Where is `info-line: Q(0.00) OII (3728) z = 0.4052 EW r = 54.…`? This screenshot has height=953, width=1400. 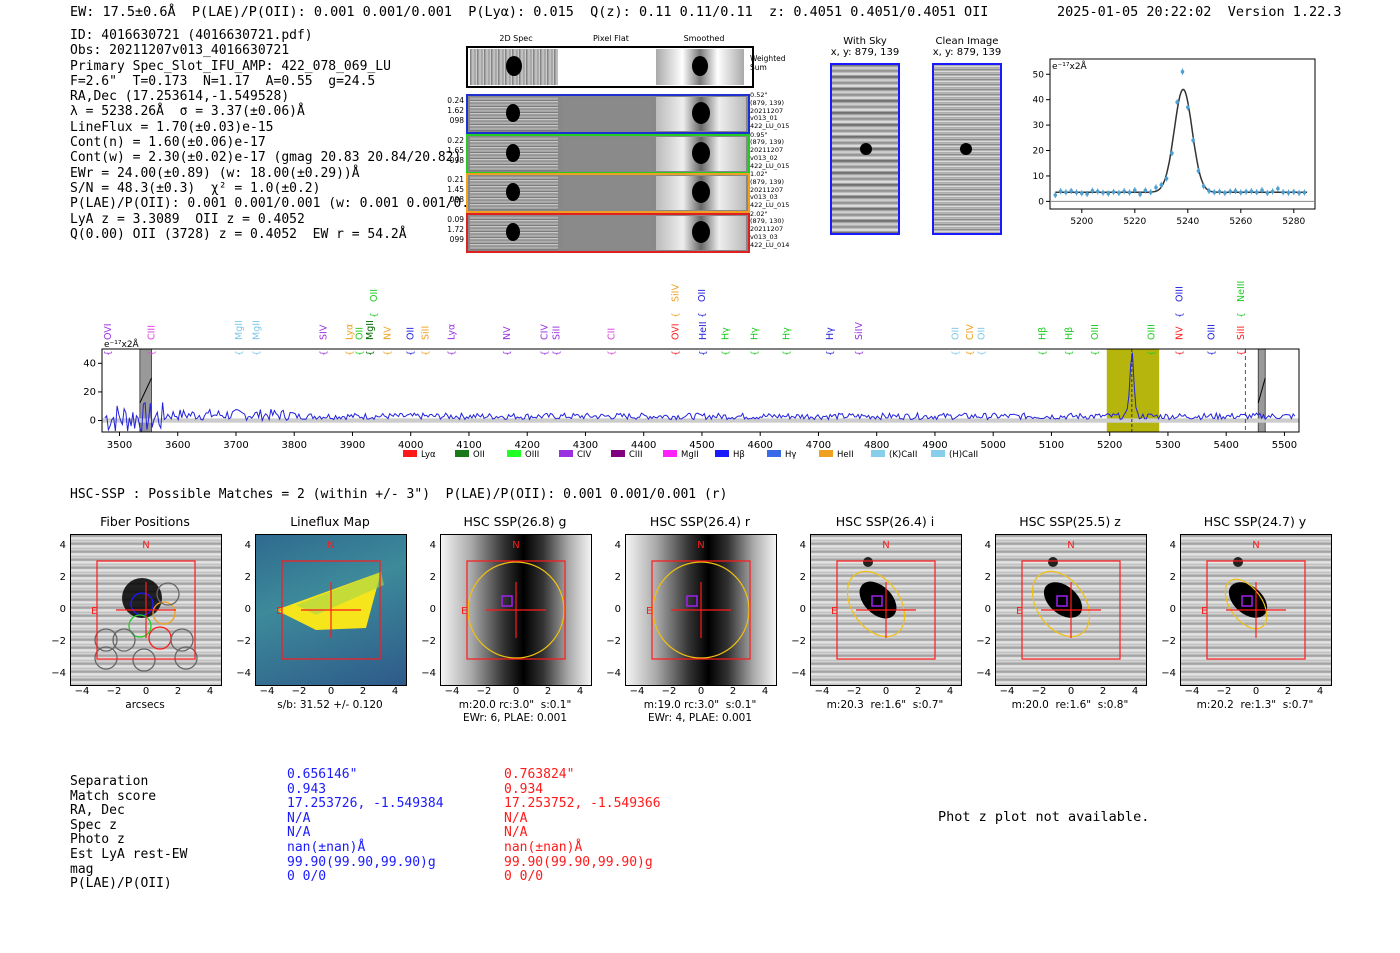 info-line: Q(0.00) OII (3728) z = 0.4052 EW r = 54.… is located at coordinates (238, 234).